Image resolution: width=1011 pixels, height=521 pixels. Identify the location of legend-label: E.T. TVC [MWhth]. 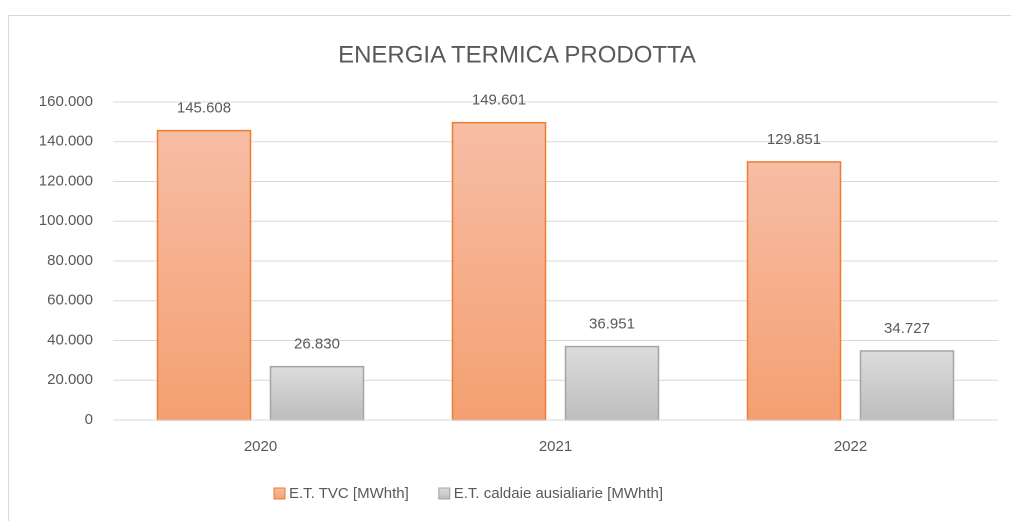
(349, 493).